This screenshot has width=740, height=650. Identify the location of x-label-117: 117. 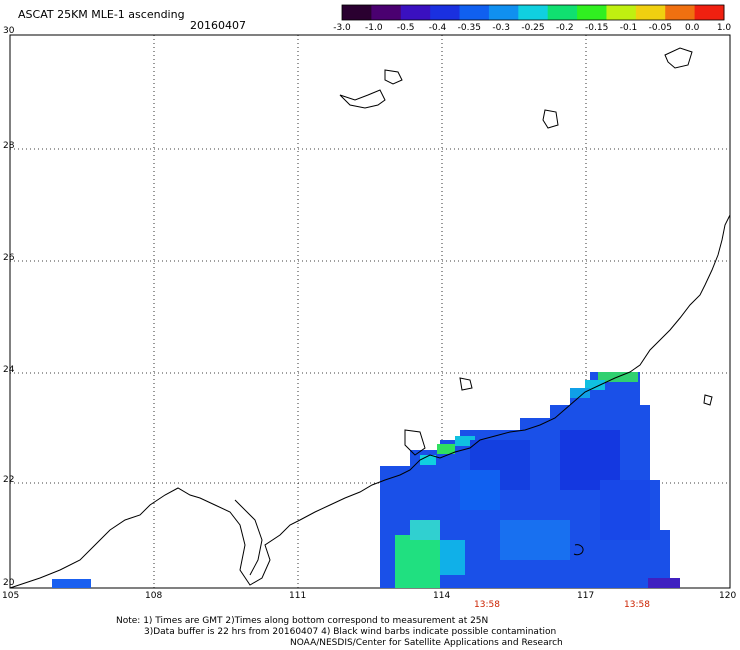
(586, 596).